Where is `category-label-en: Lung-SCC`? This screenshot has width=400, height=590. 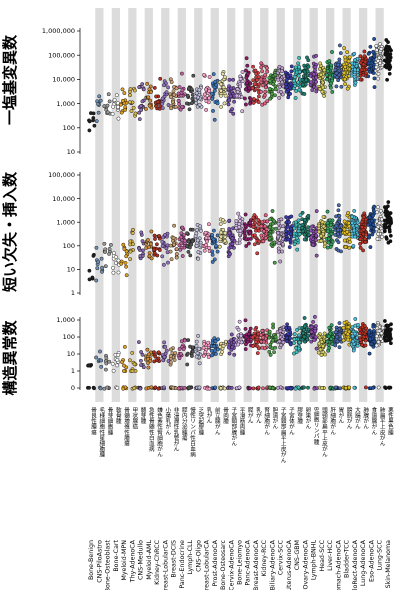 category-label-en: Lung-SCC is located at coordinates (380, 554).